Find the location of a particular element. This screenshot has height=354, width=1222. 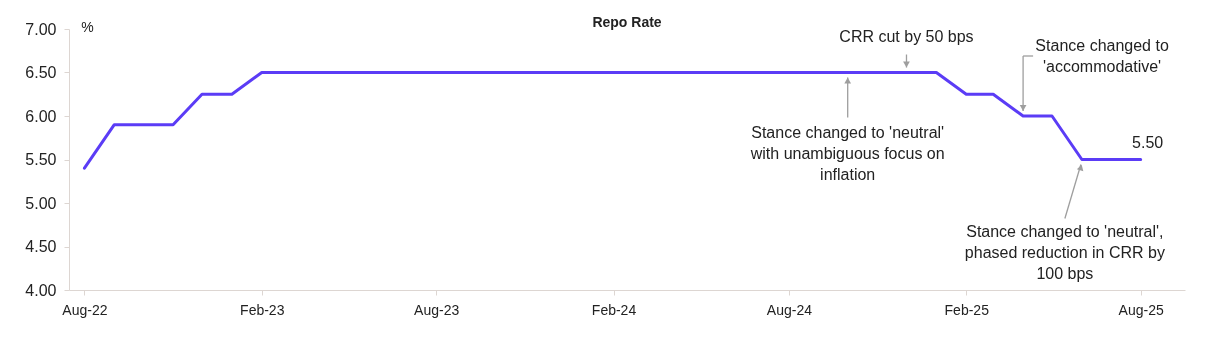

y-axis-title: % is located at coordinates (87, 26).